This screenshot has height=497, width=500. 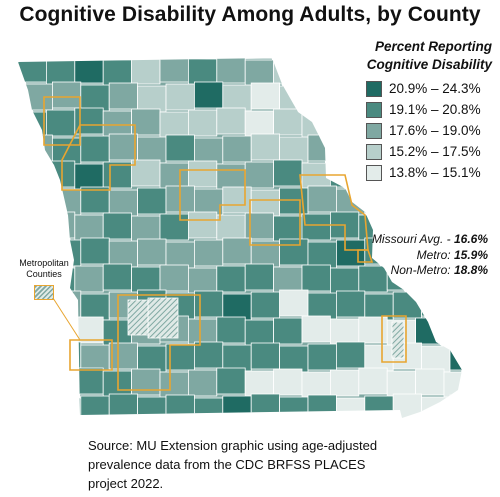 I want to click on metro-key-label: Metropolitan Counties, so click(x=44, y=268).